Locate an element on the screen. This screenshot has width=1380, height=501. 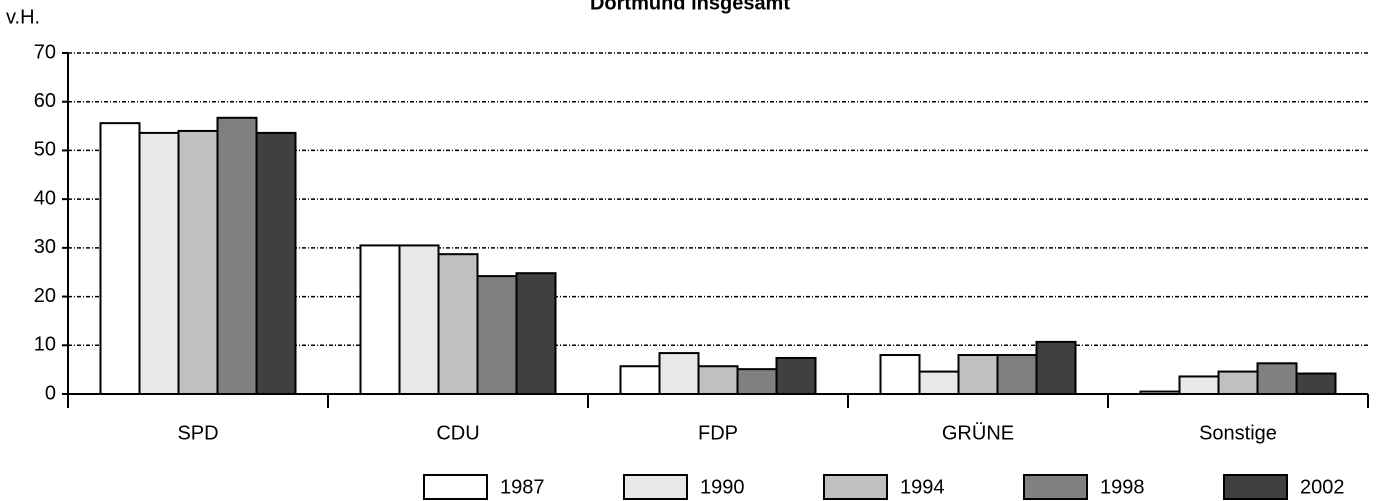
x-tick-label: SPD is located at coordinates (197, 433).